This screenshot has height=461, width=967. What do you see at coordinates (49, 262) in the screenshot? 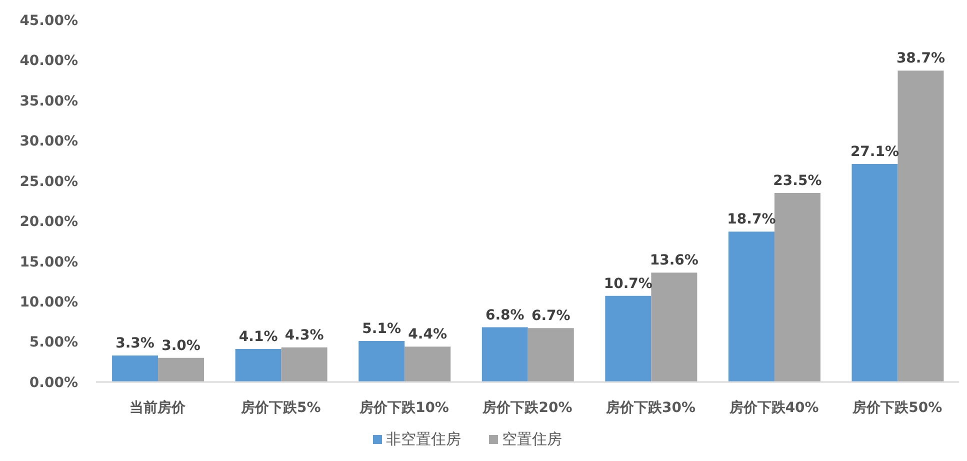
I see `y-tick-label: 15.00%` at bounding box center [49, 262].